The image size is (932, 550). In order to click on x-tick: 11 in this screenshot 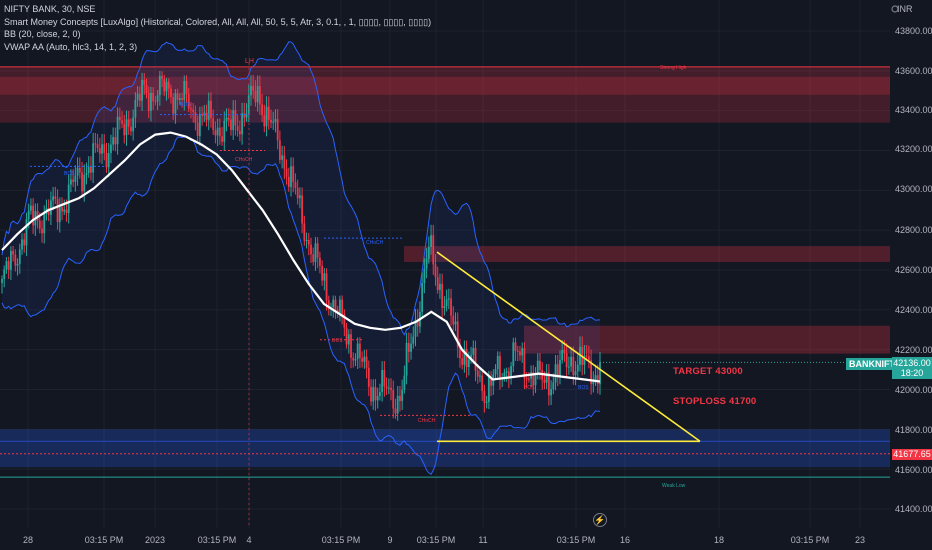, I will do `click(483, 540)`.